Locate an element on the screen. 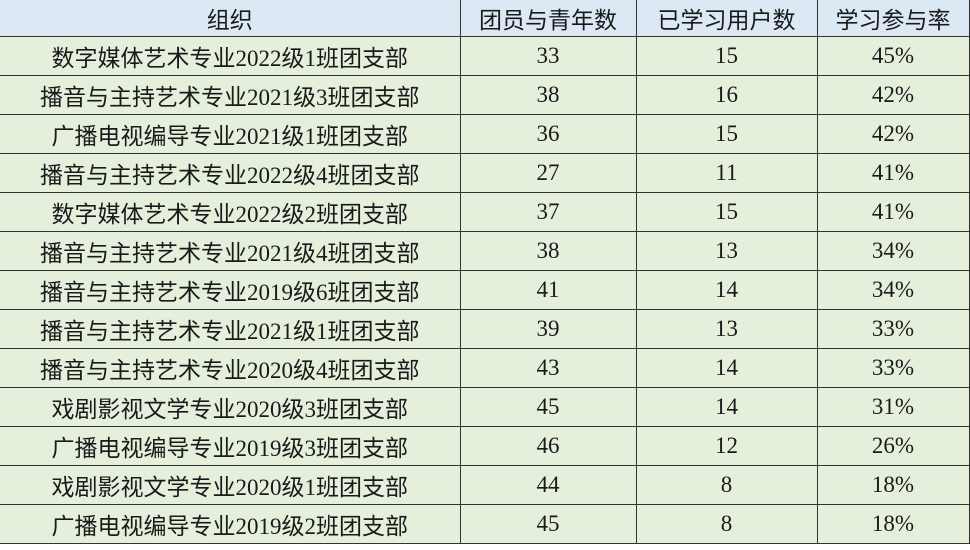 Image resolution: width=970 pixels, height=550 pixels. table-row: 播音与主持艺术专业2021级1班团支部 39 13 33% is located at coordinates (485, 329).